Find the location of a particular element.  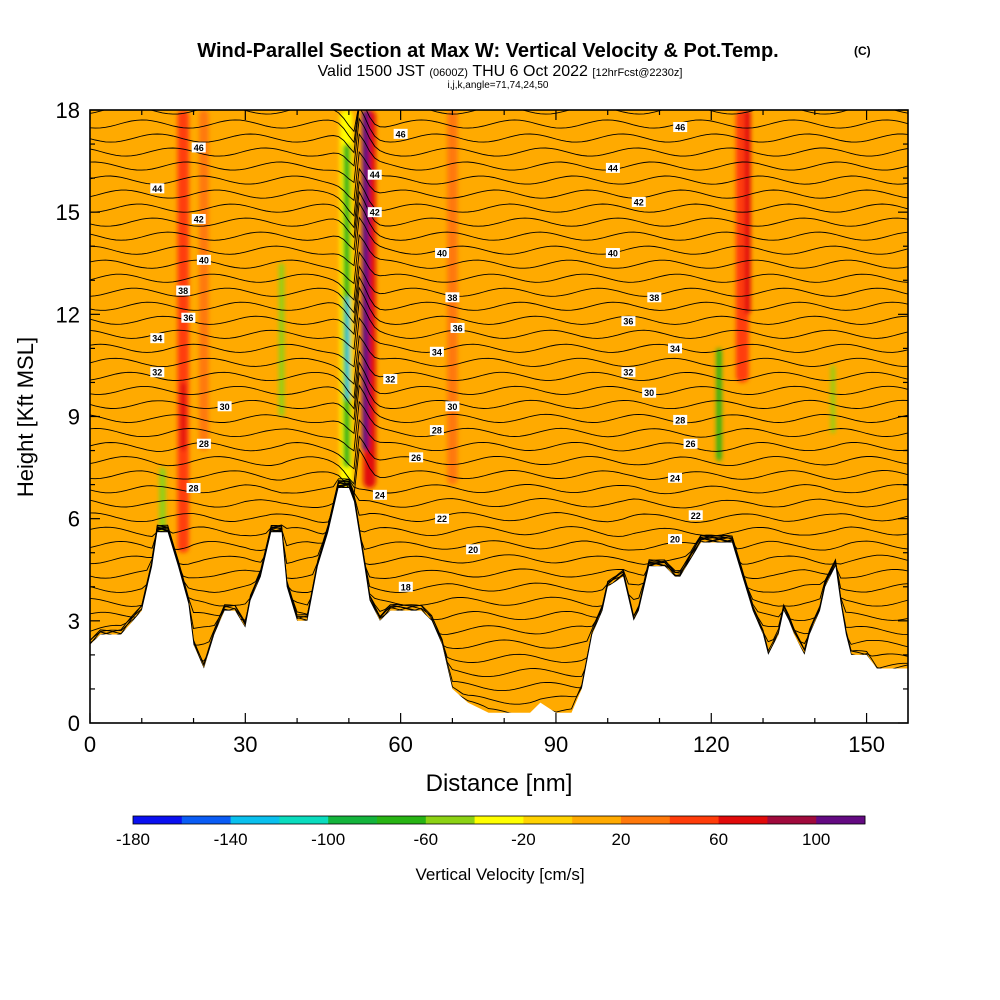

contour-label-23: 32 is located at coordinates (628, 373).